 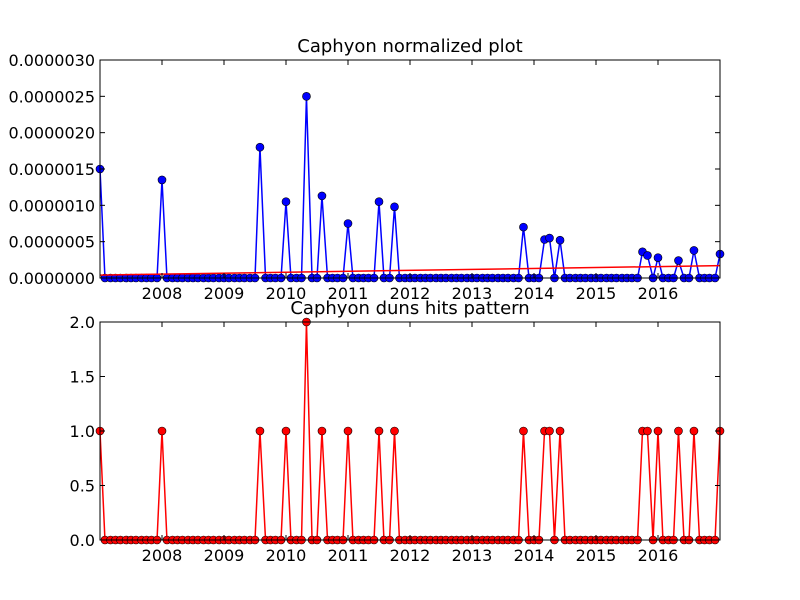 What do you see at coordinates (224, 555) in the screenshot?
I see `hits-x-tick-label: 2009` at bounding box center [224, 555].